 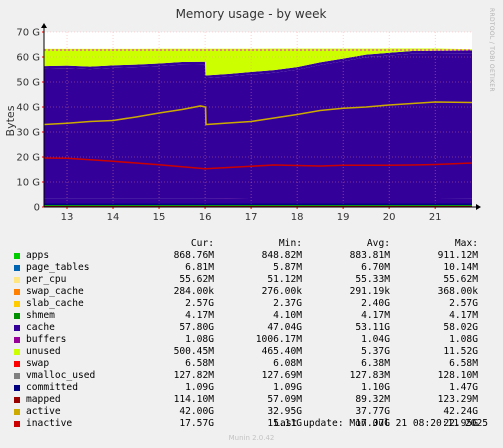 What do you see at coordinates (253, 376) in the screenshot?
I see `legend-row-vmalloc-used: vmalloc_used 127.82M 127.69M 127.83M 128.10M` at bounding box center [253, 376].